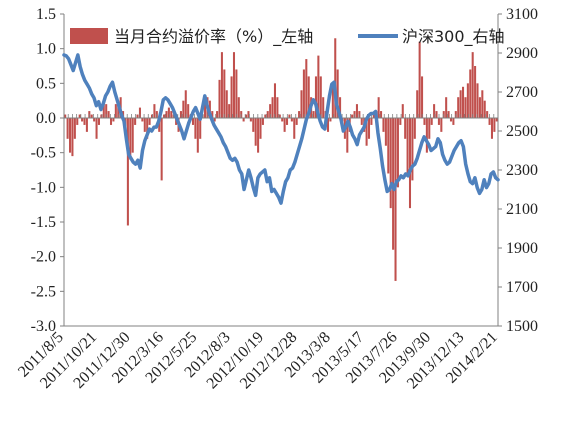  I want to click on right-tick-label: 1700, so click(522, 287).